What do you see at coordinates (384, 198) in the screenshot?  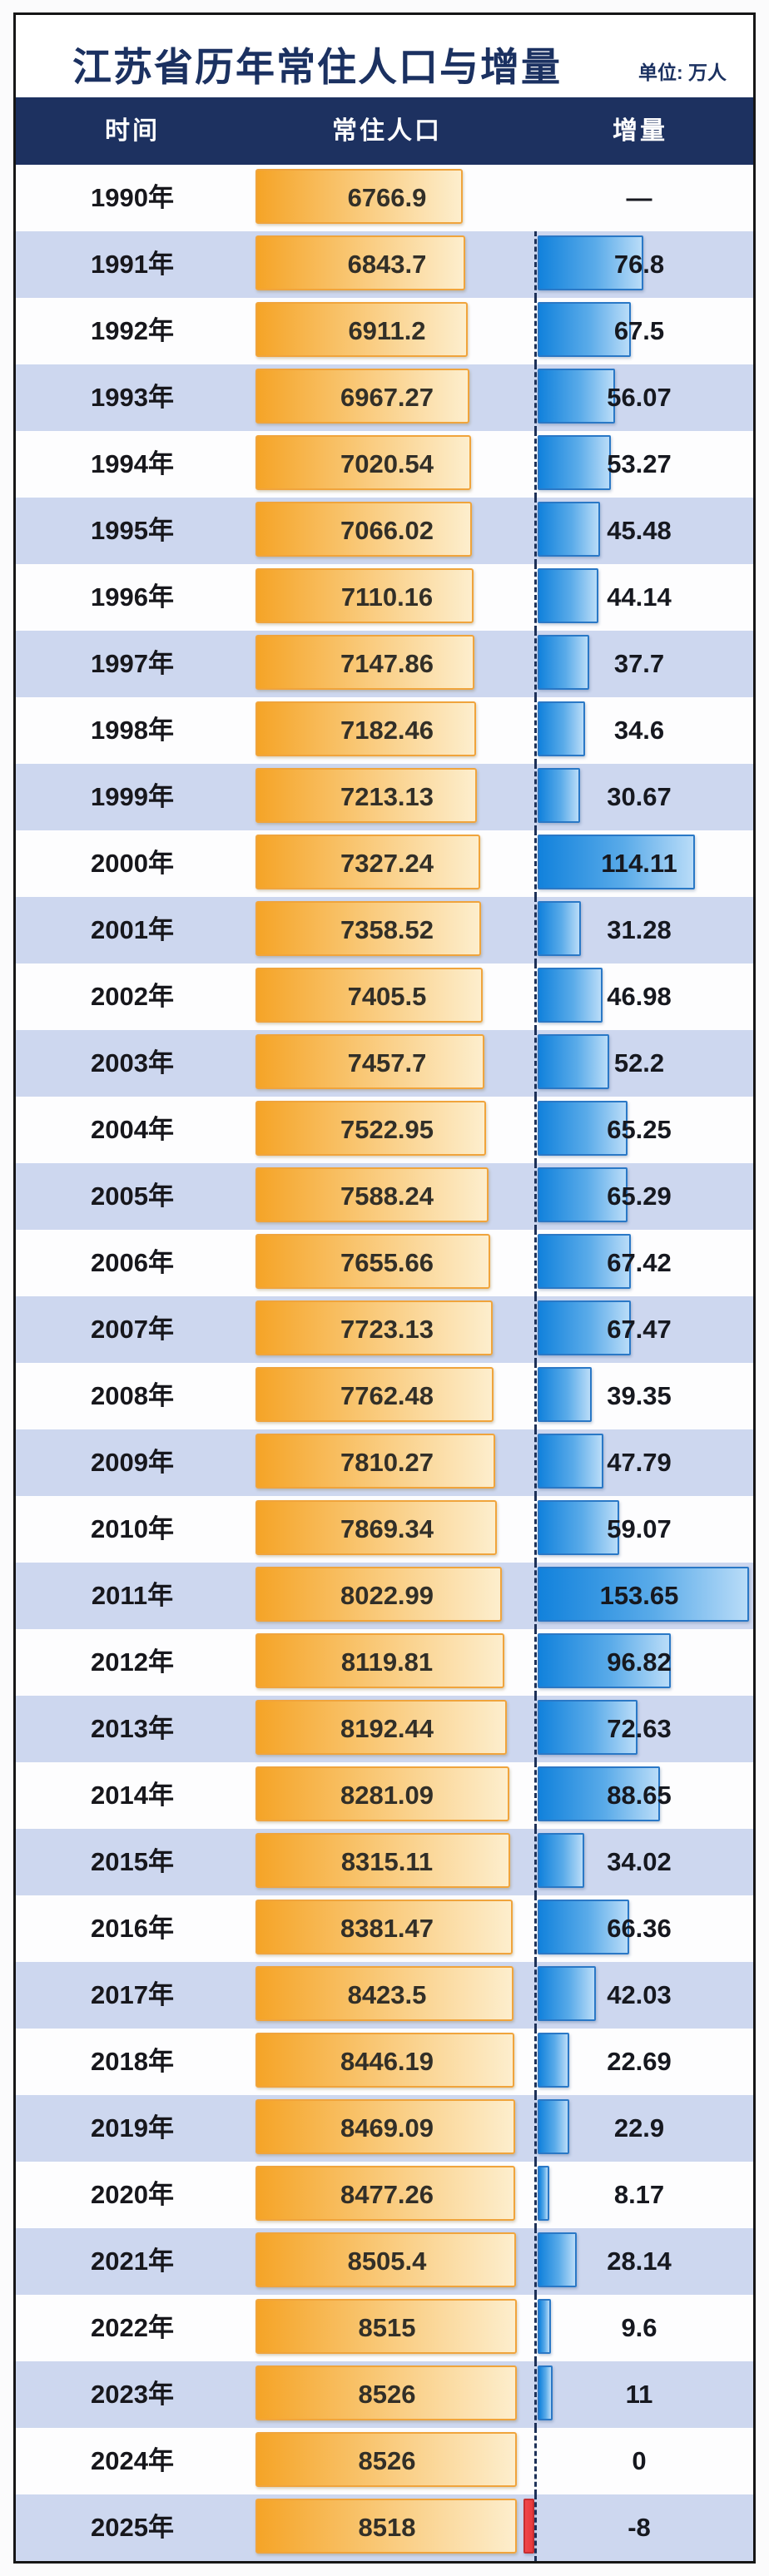 I see `table-row: 1990年 6766.9 —` at bounding box center [384, 198].